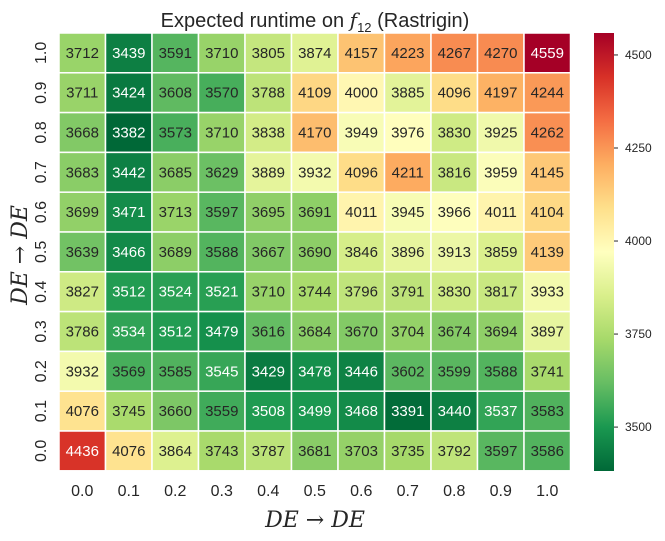  I want to click on cell-value-label: 3949, so click(361, 133).